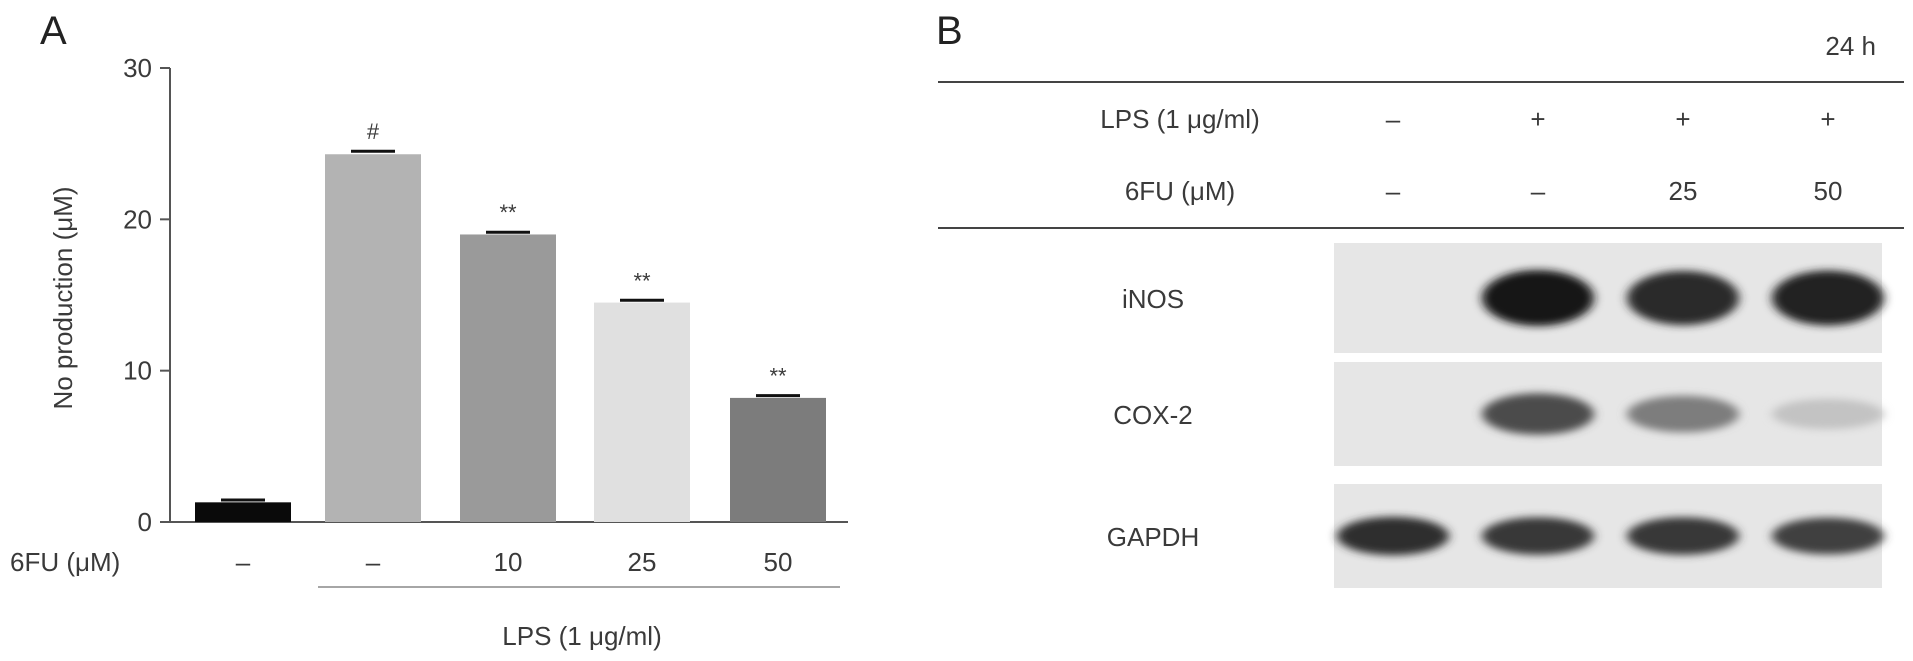  I want to click on x-category-labels: – – 10 25 50, so click(514, 562).